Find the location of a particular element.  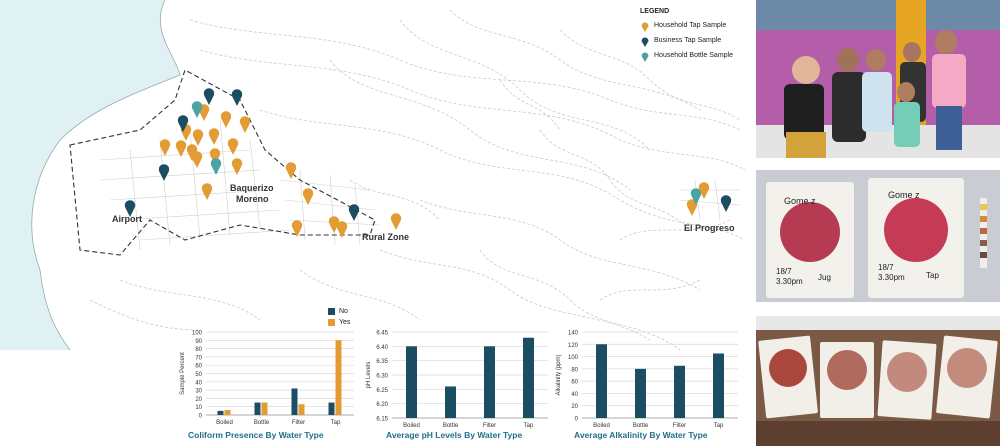

boundary-line is located at coordinates (222, 162).